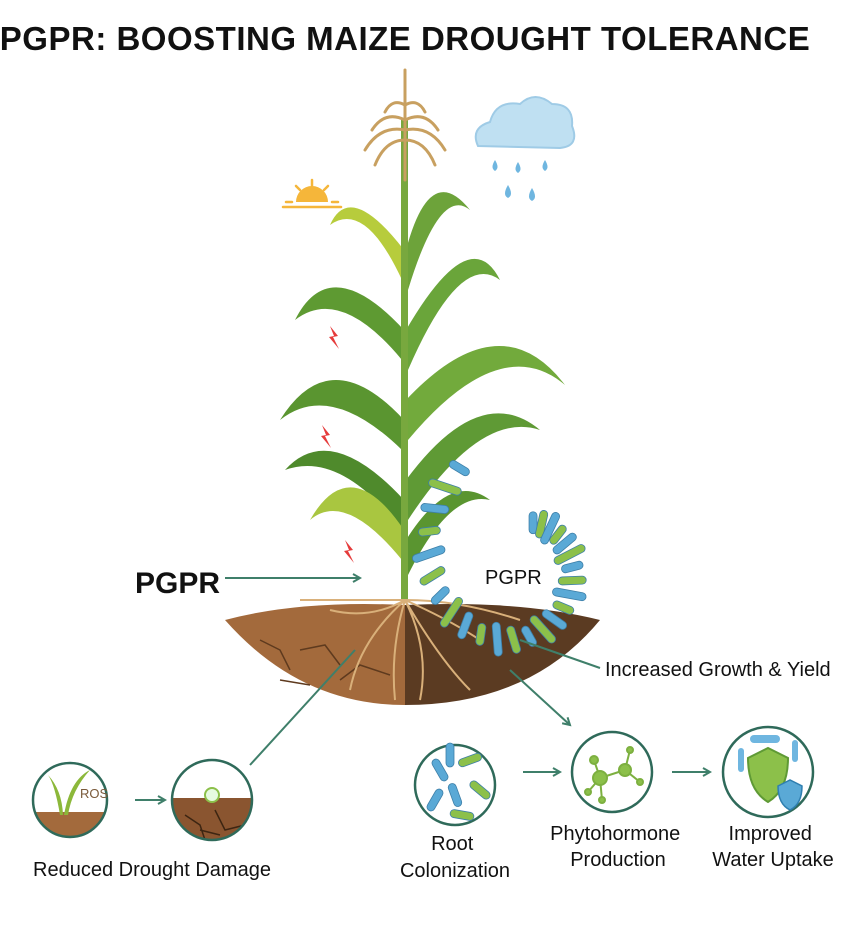 This screenshot has width=850, height=928. What do you see at coordinates (212, 800) in the screenshot?
I see `protected-root-circle` at bounding box center [212, 800].